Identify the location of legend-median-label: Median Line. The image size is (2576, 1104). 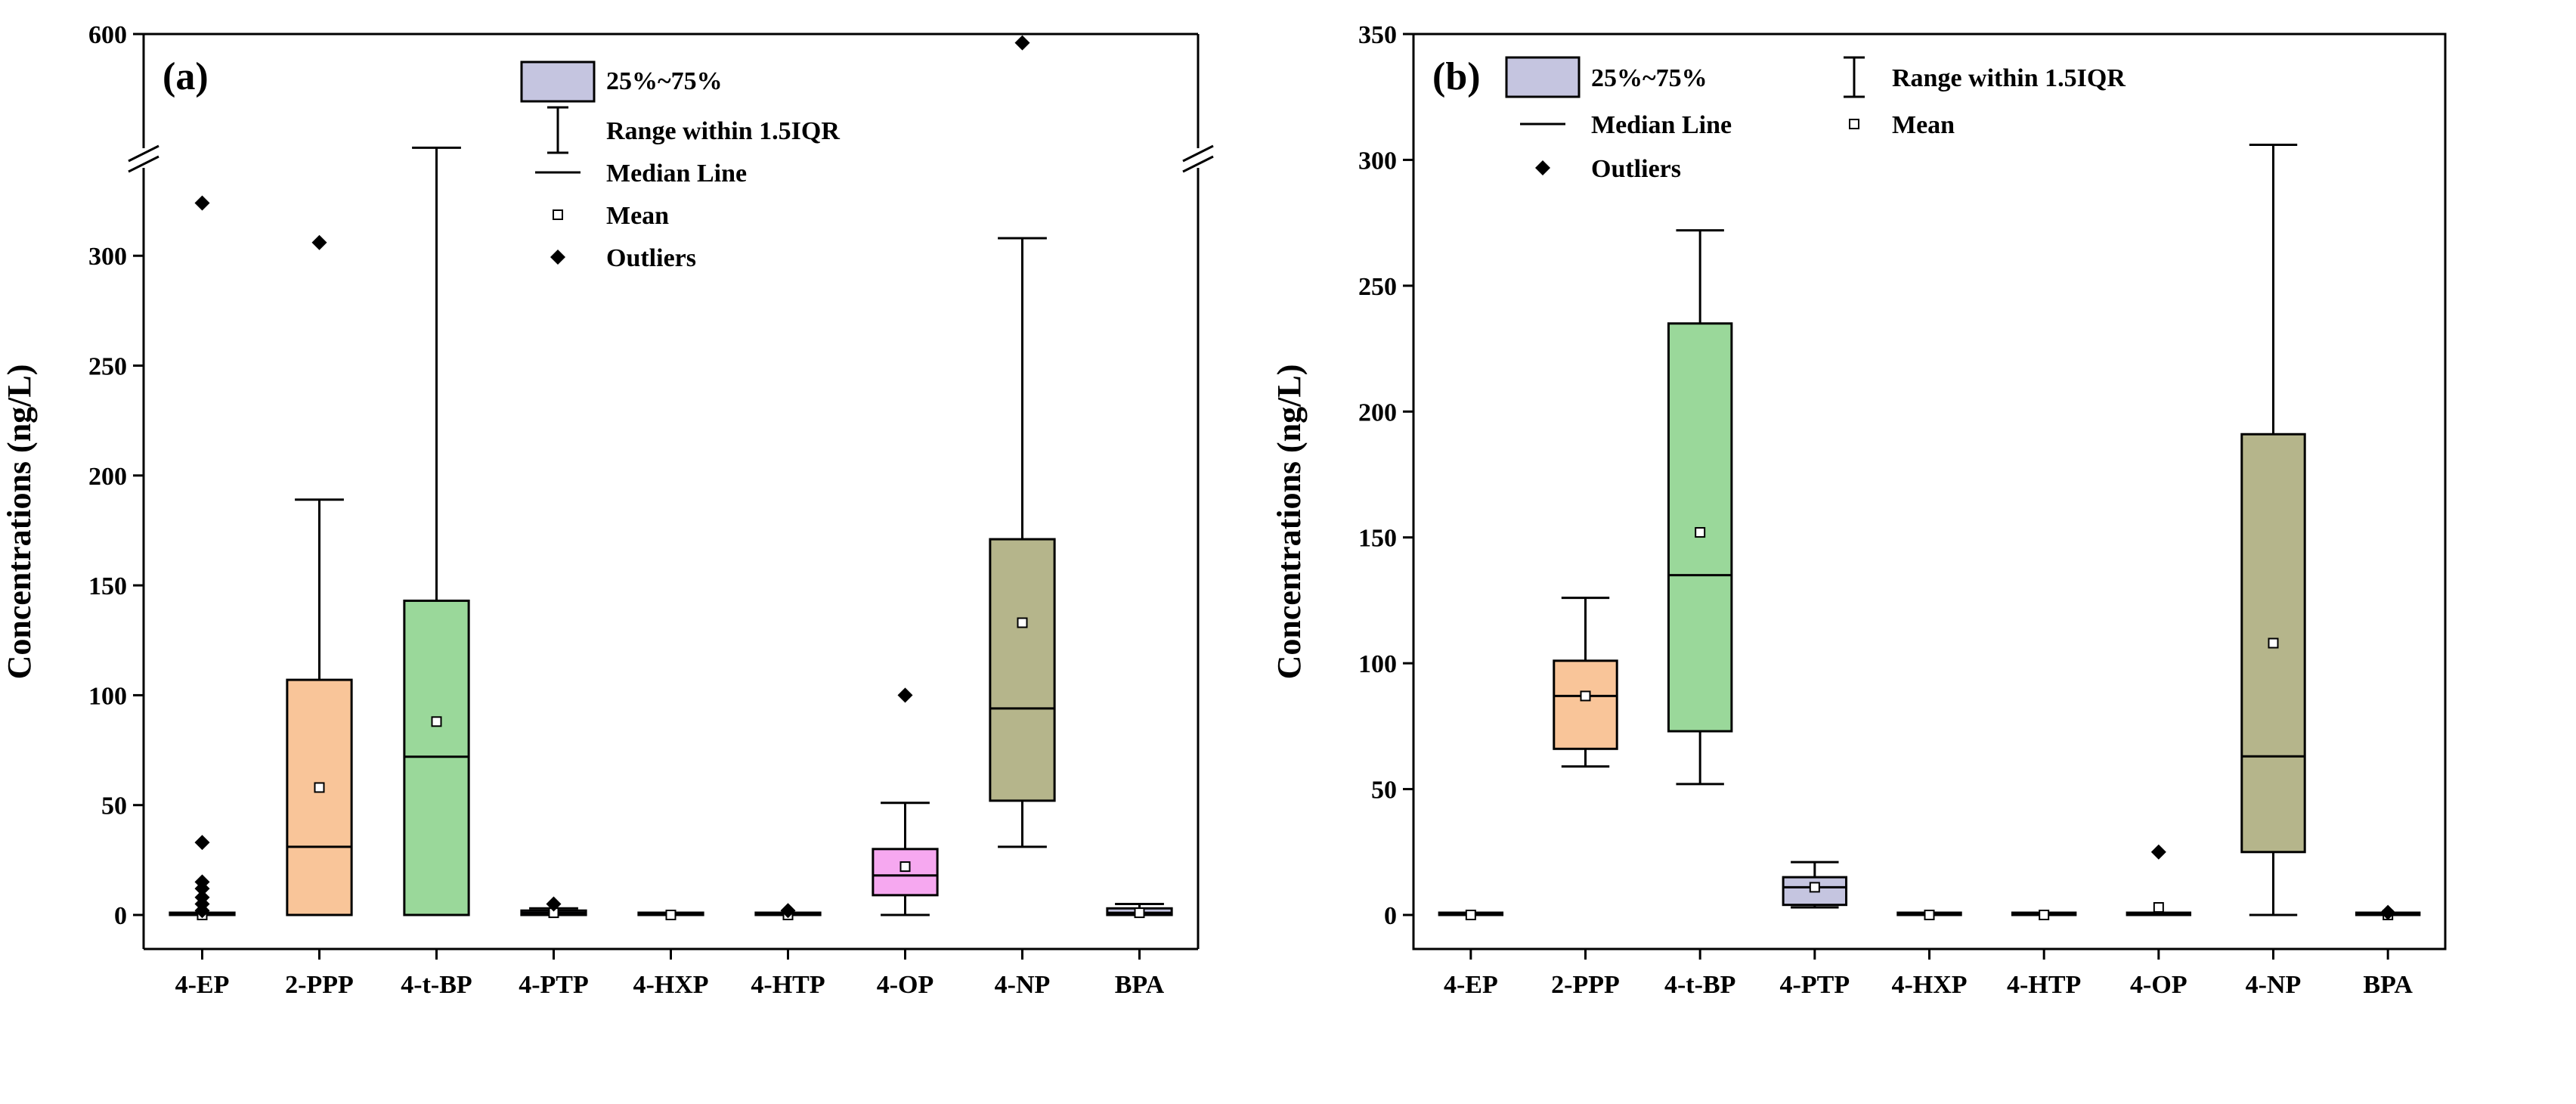
(676, 174).